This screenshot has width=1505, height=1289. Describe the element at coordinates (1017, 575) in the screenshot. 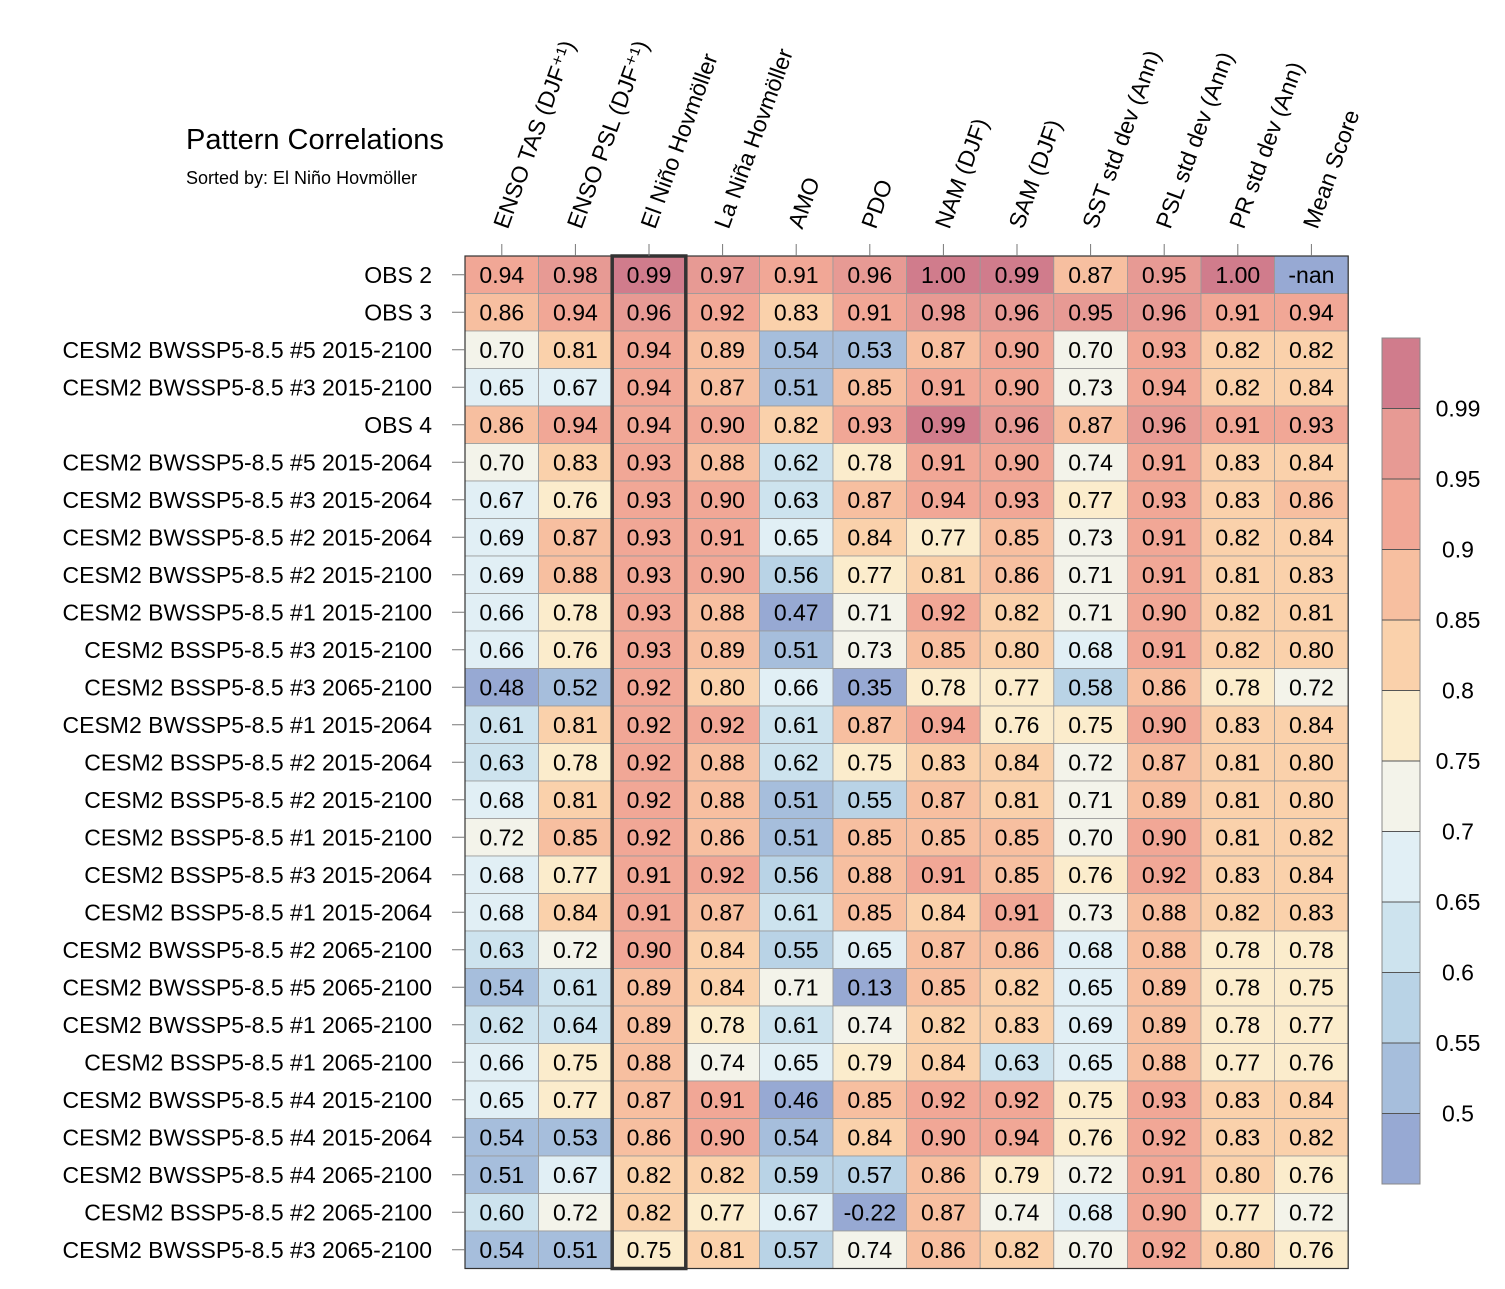

I see `cell-value-label: 0.86` at that location.